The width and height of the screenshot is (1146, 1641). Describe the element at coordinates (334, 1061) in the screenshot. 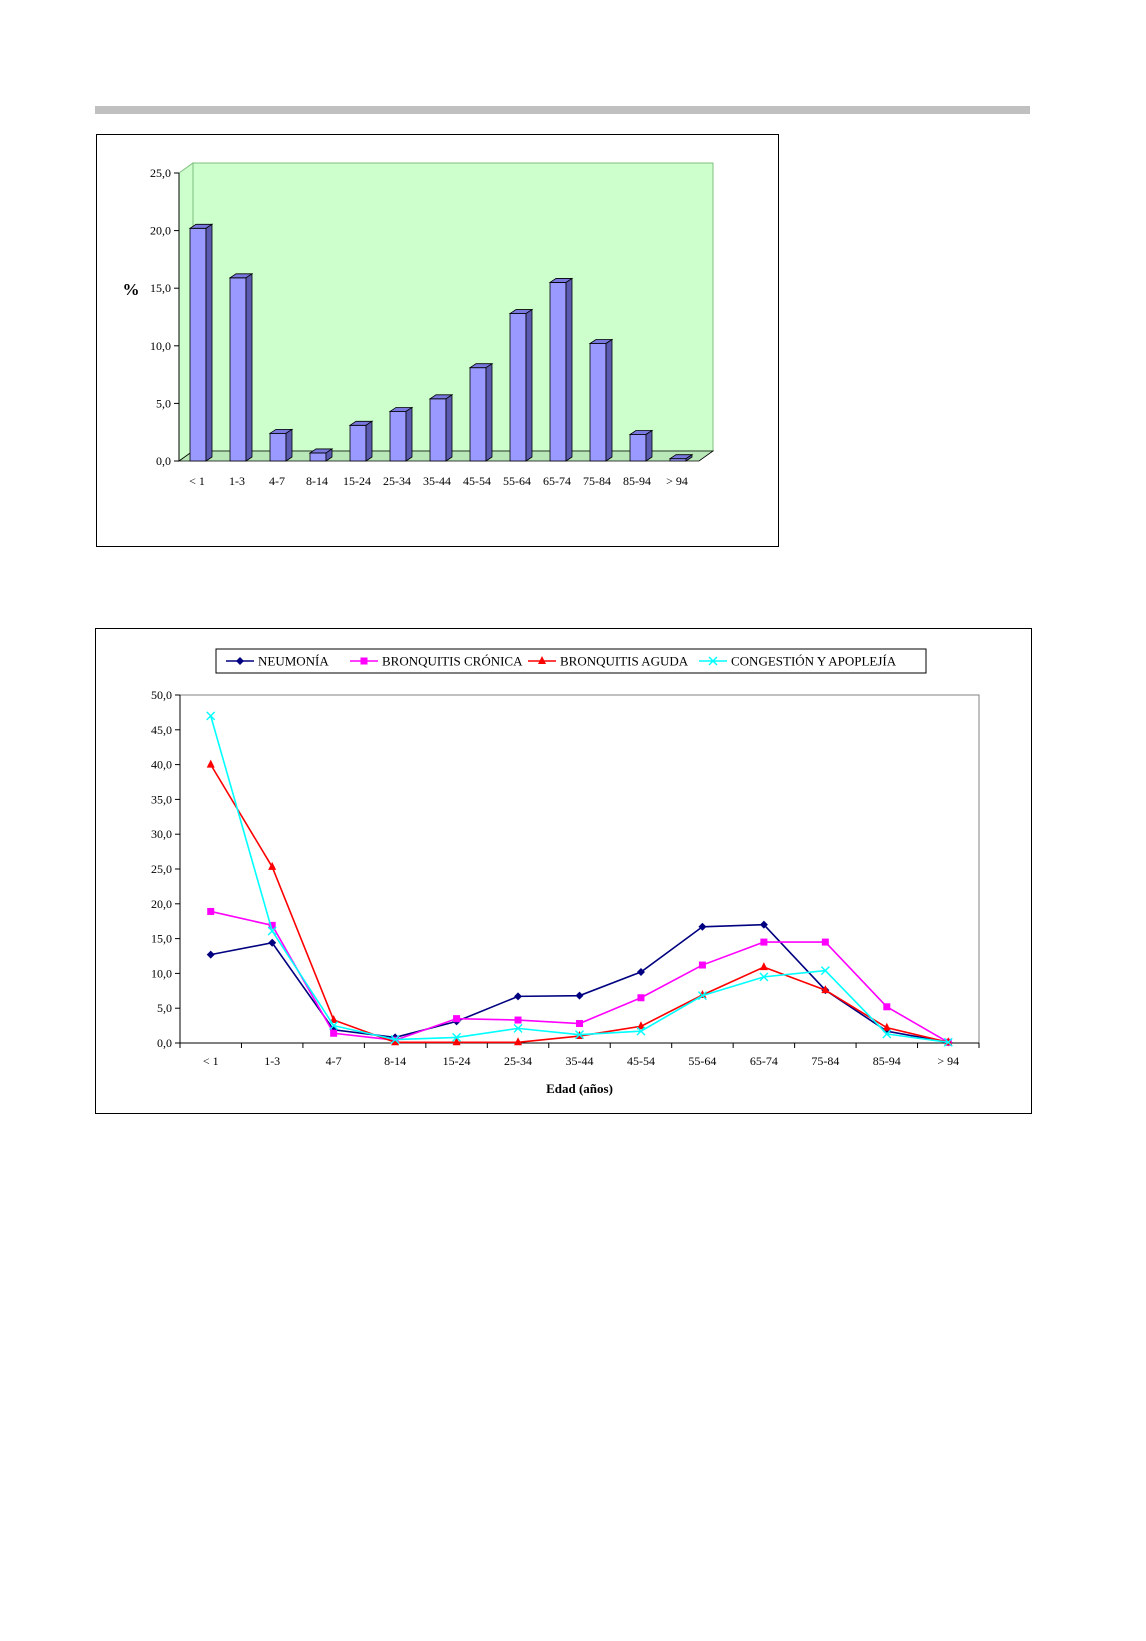

I see `line-x-tick-label: 4-7` at that location.